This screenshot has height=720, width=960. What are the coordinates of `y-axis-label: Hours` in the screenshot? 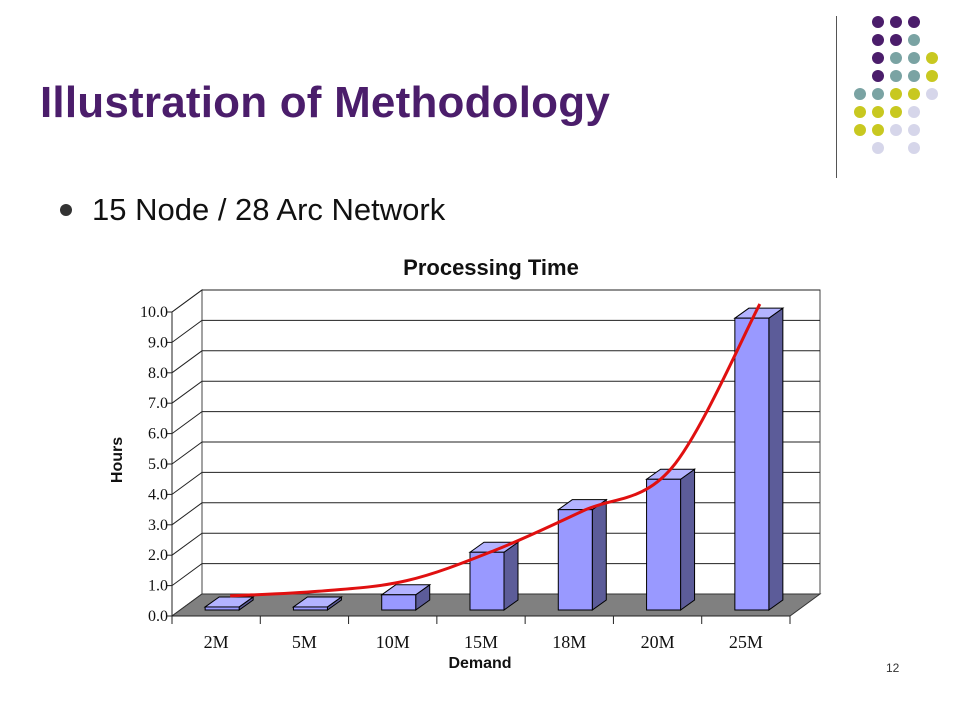 It's located at (117, 460).